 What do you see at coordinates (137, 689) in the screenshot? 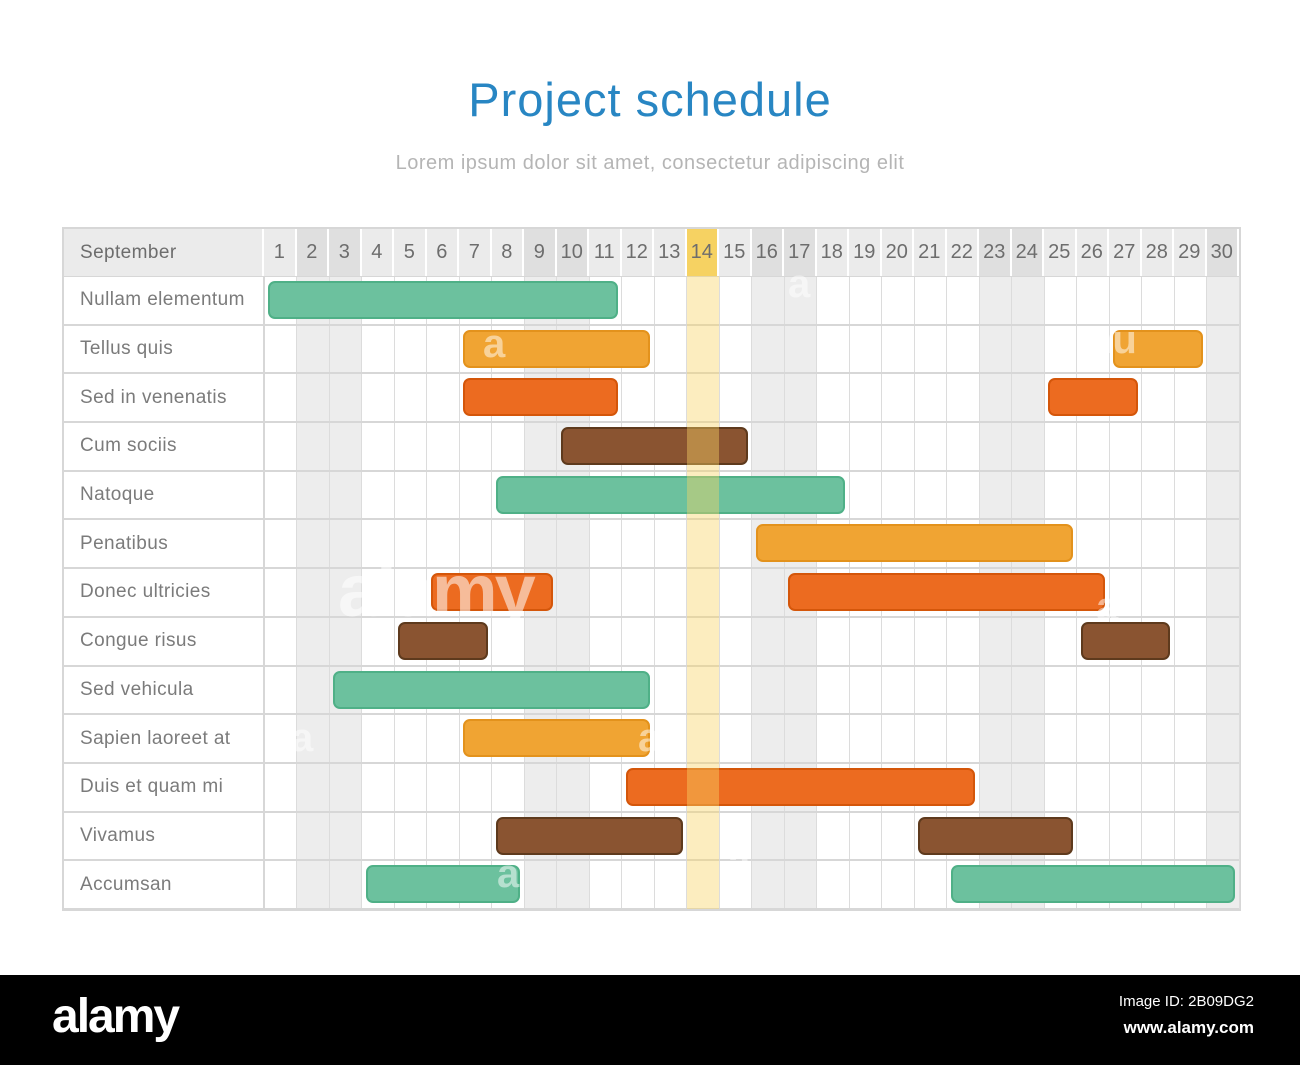
I see `task-label: Sed vehicula` at bounding box center [137, 689].